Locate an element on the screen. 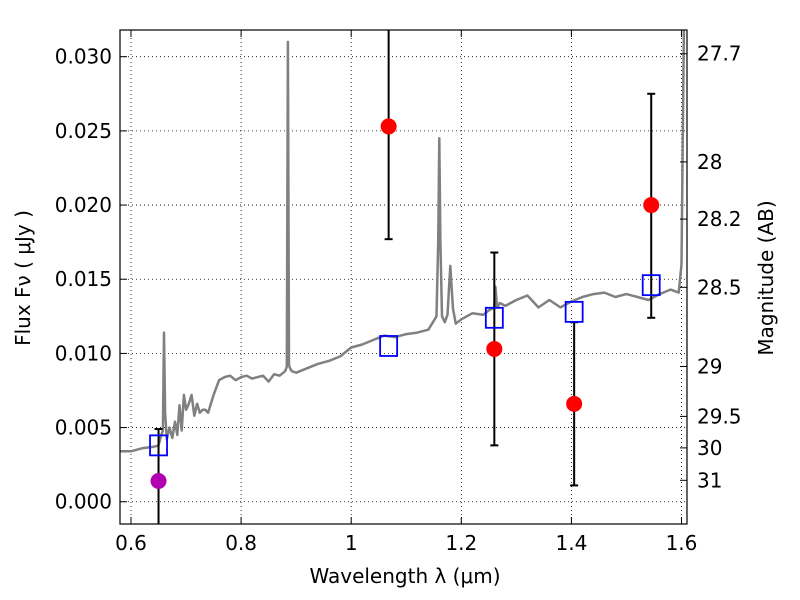 This screenshot has width=800, height=600. y-tick-label: 0.020 is located at coordinates (83, 205).